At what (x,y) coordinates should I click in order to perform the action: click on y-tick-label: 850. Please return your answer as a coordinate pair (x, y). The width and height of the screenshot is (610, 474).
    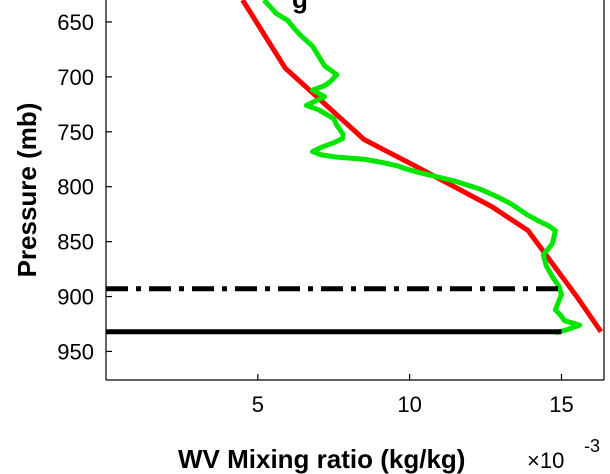
    Looking at the image, I should click on (75, 242).